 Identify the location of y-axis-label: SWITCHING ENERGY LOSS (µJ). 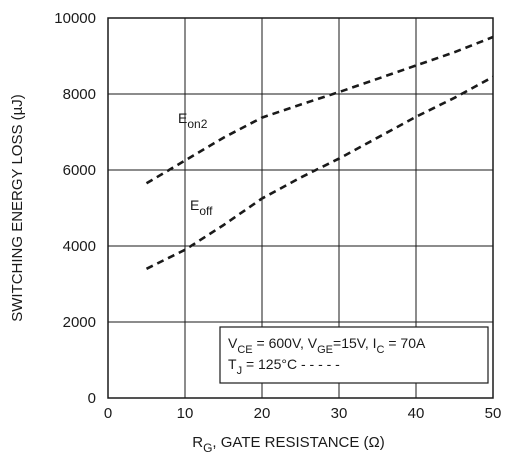
(17, 208).